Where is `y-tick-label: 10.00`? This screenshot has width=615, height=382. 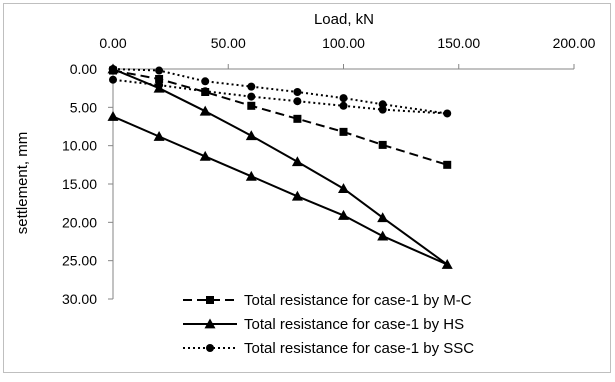 y-tick-label: 10.00 is located at coordinates (79, 146).